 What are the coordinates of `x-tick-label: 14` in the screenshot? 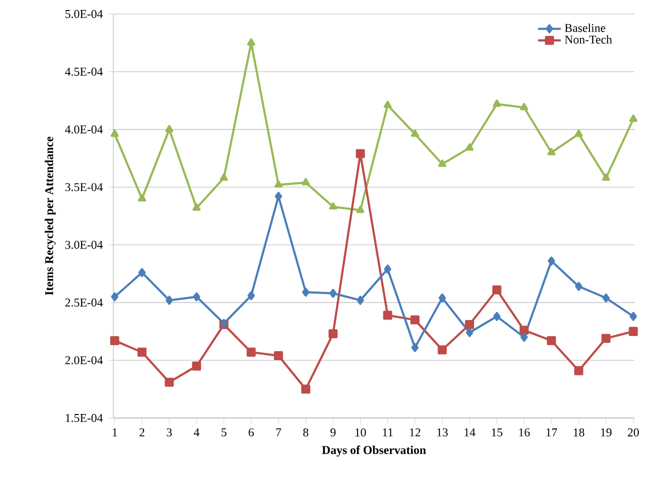 It's located at (470, 432).